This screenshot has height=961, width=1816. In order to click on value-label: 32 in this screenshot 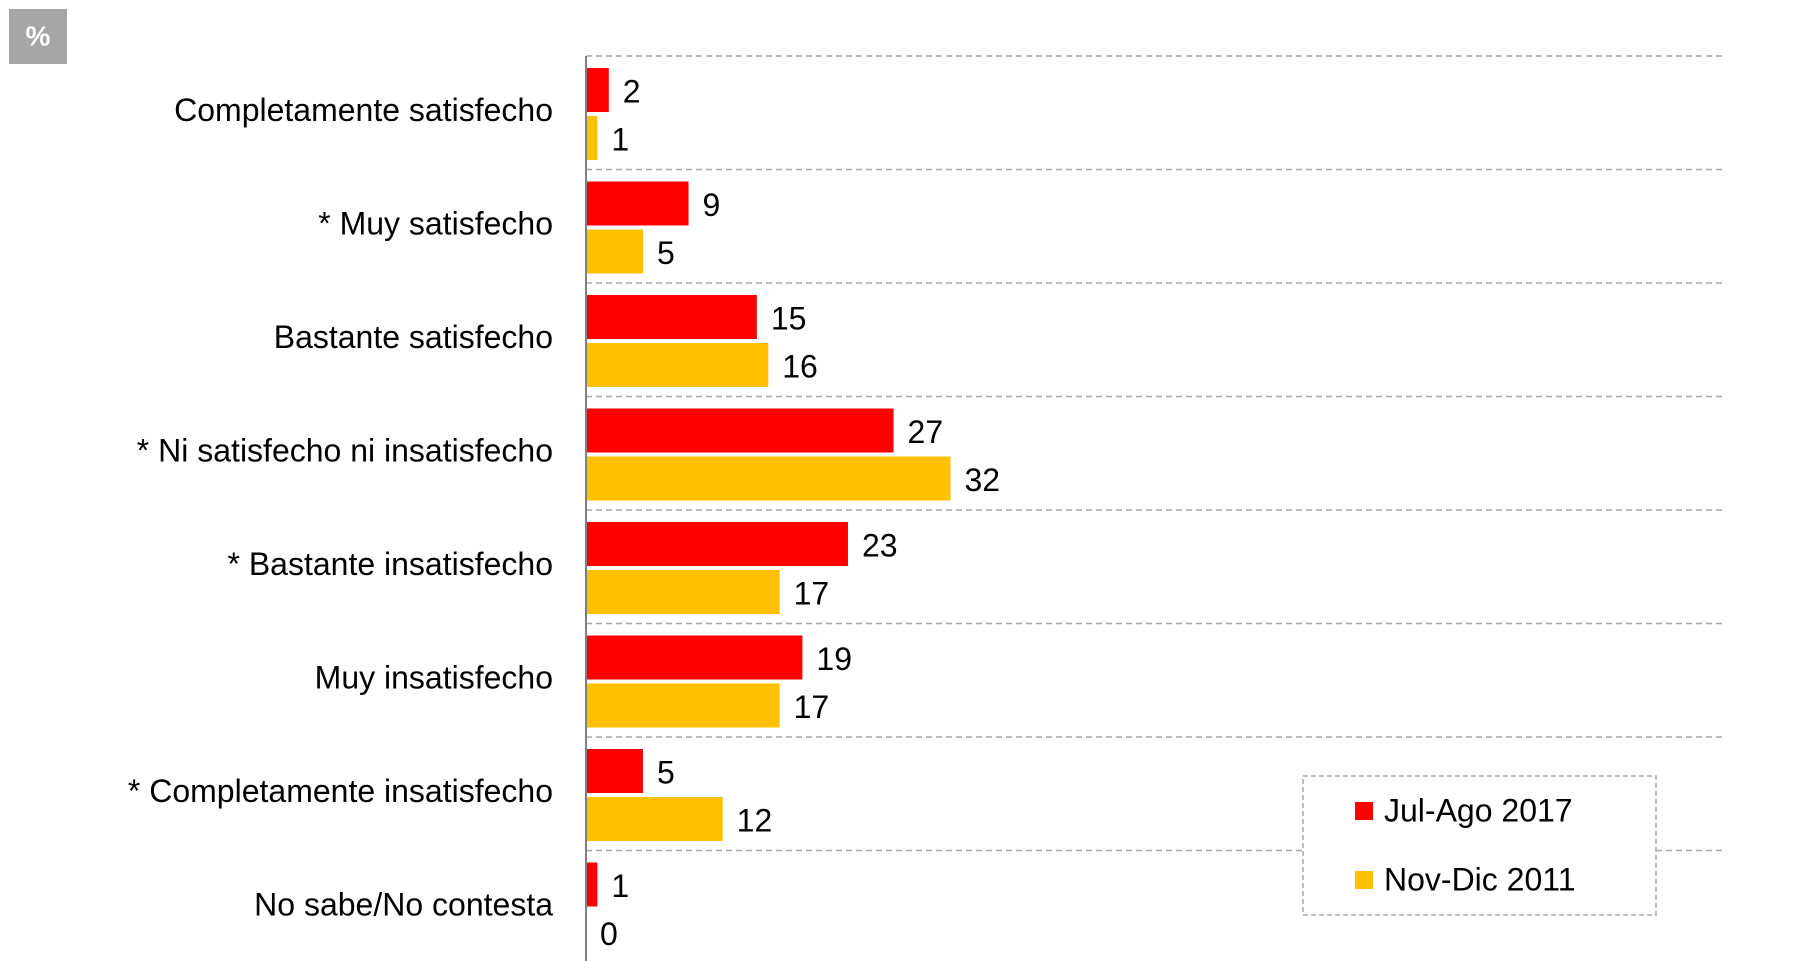, I will do `click(982, 480)`.